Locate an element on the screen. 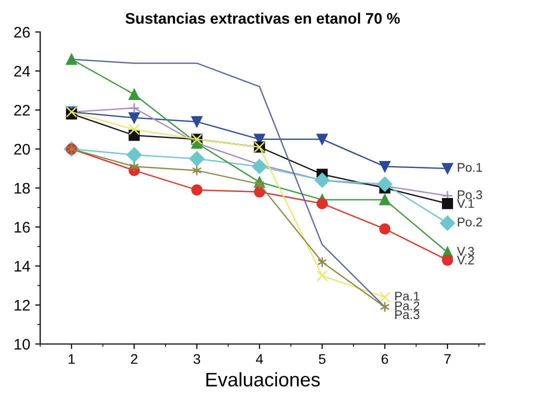  y-tick-label: 20 is located at coordinates (22, 149).